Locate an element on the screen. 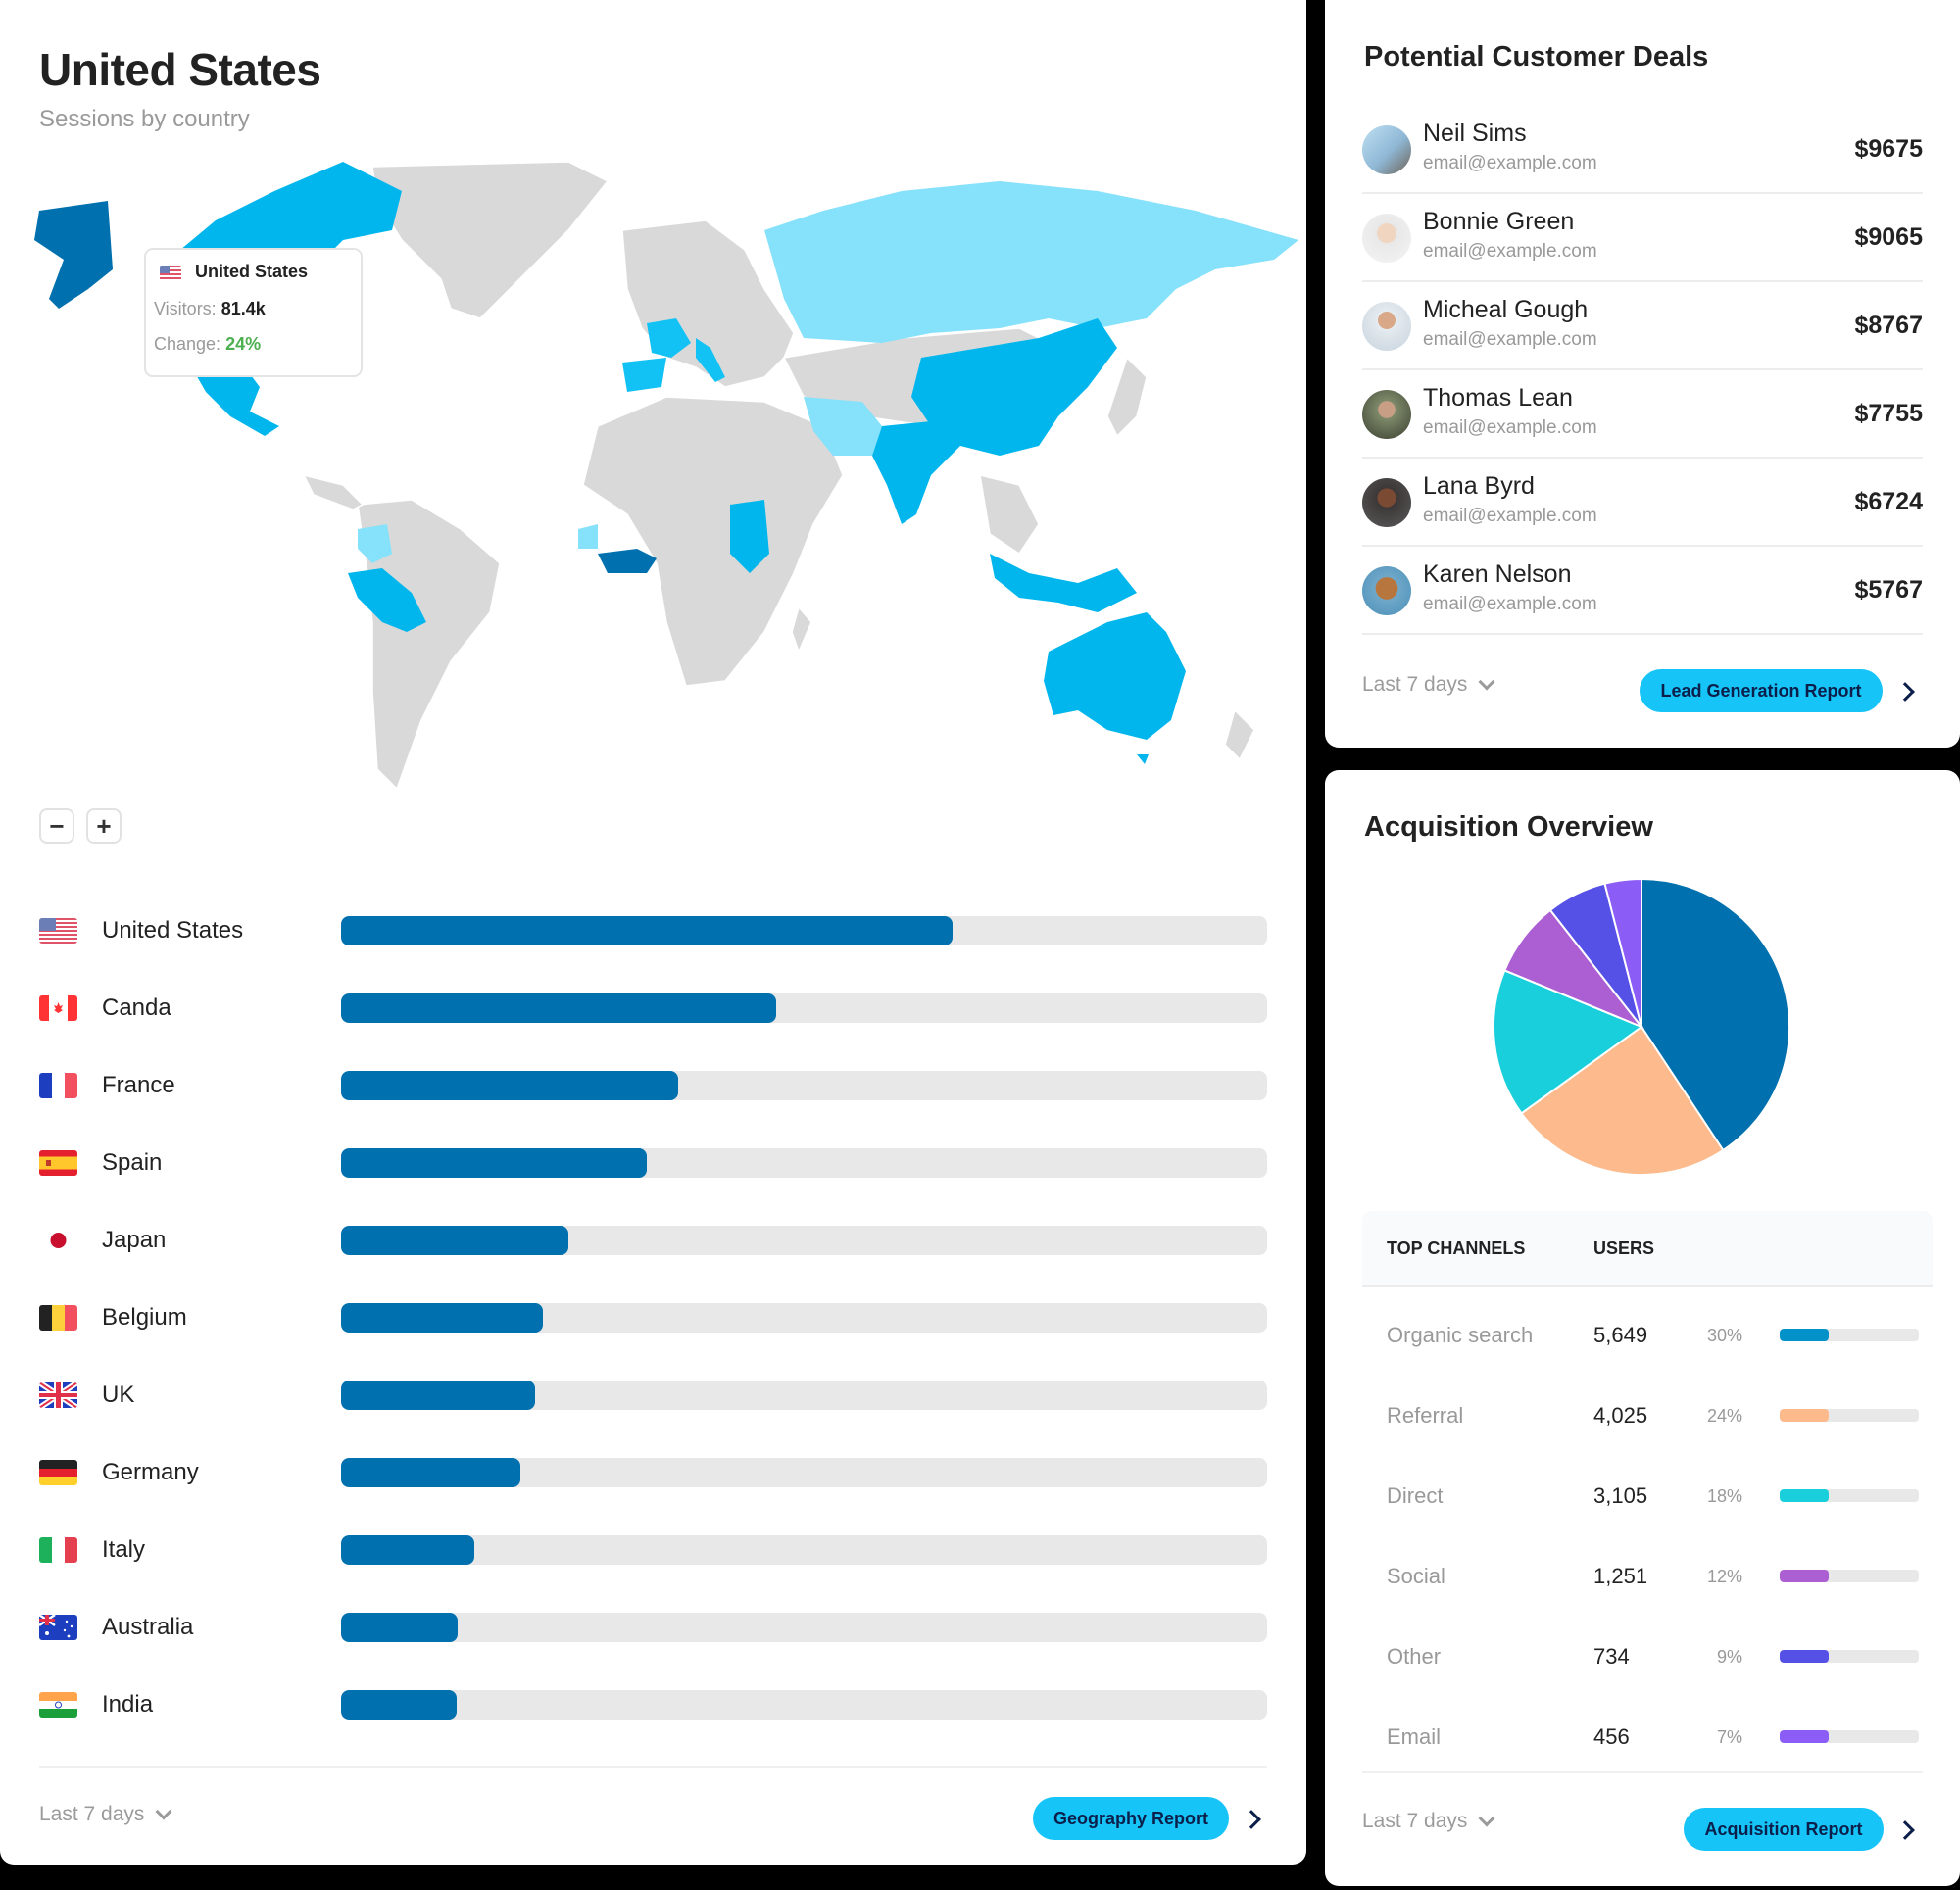 Image resolution: width=1960 pixels, height=1890 pixels. chevron-down-icon is located at coordinates (163, 1811).